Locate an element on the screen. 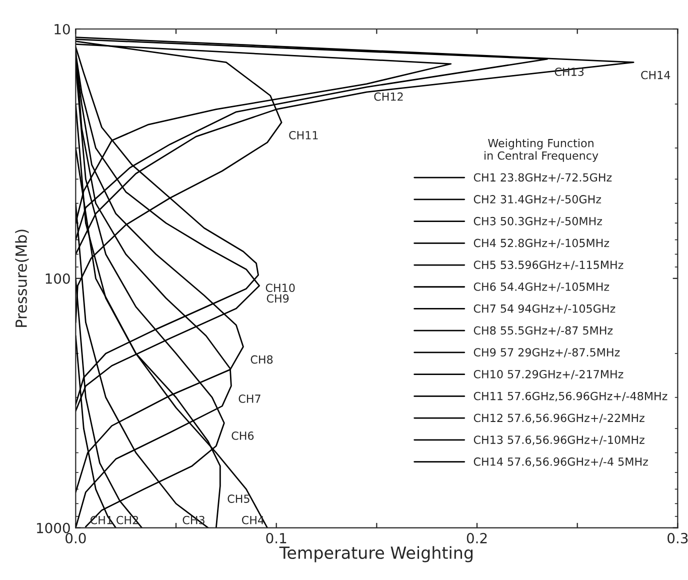 This screenshot has height=580, width=688. legend-title: Weighting Function in Central Frequency is located at coordinates (541, 150).